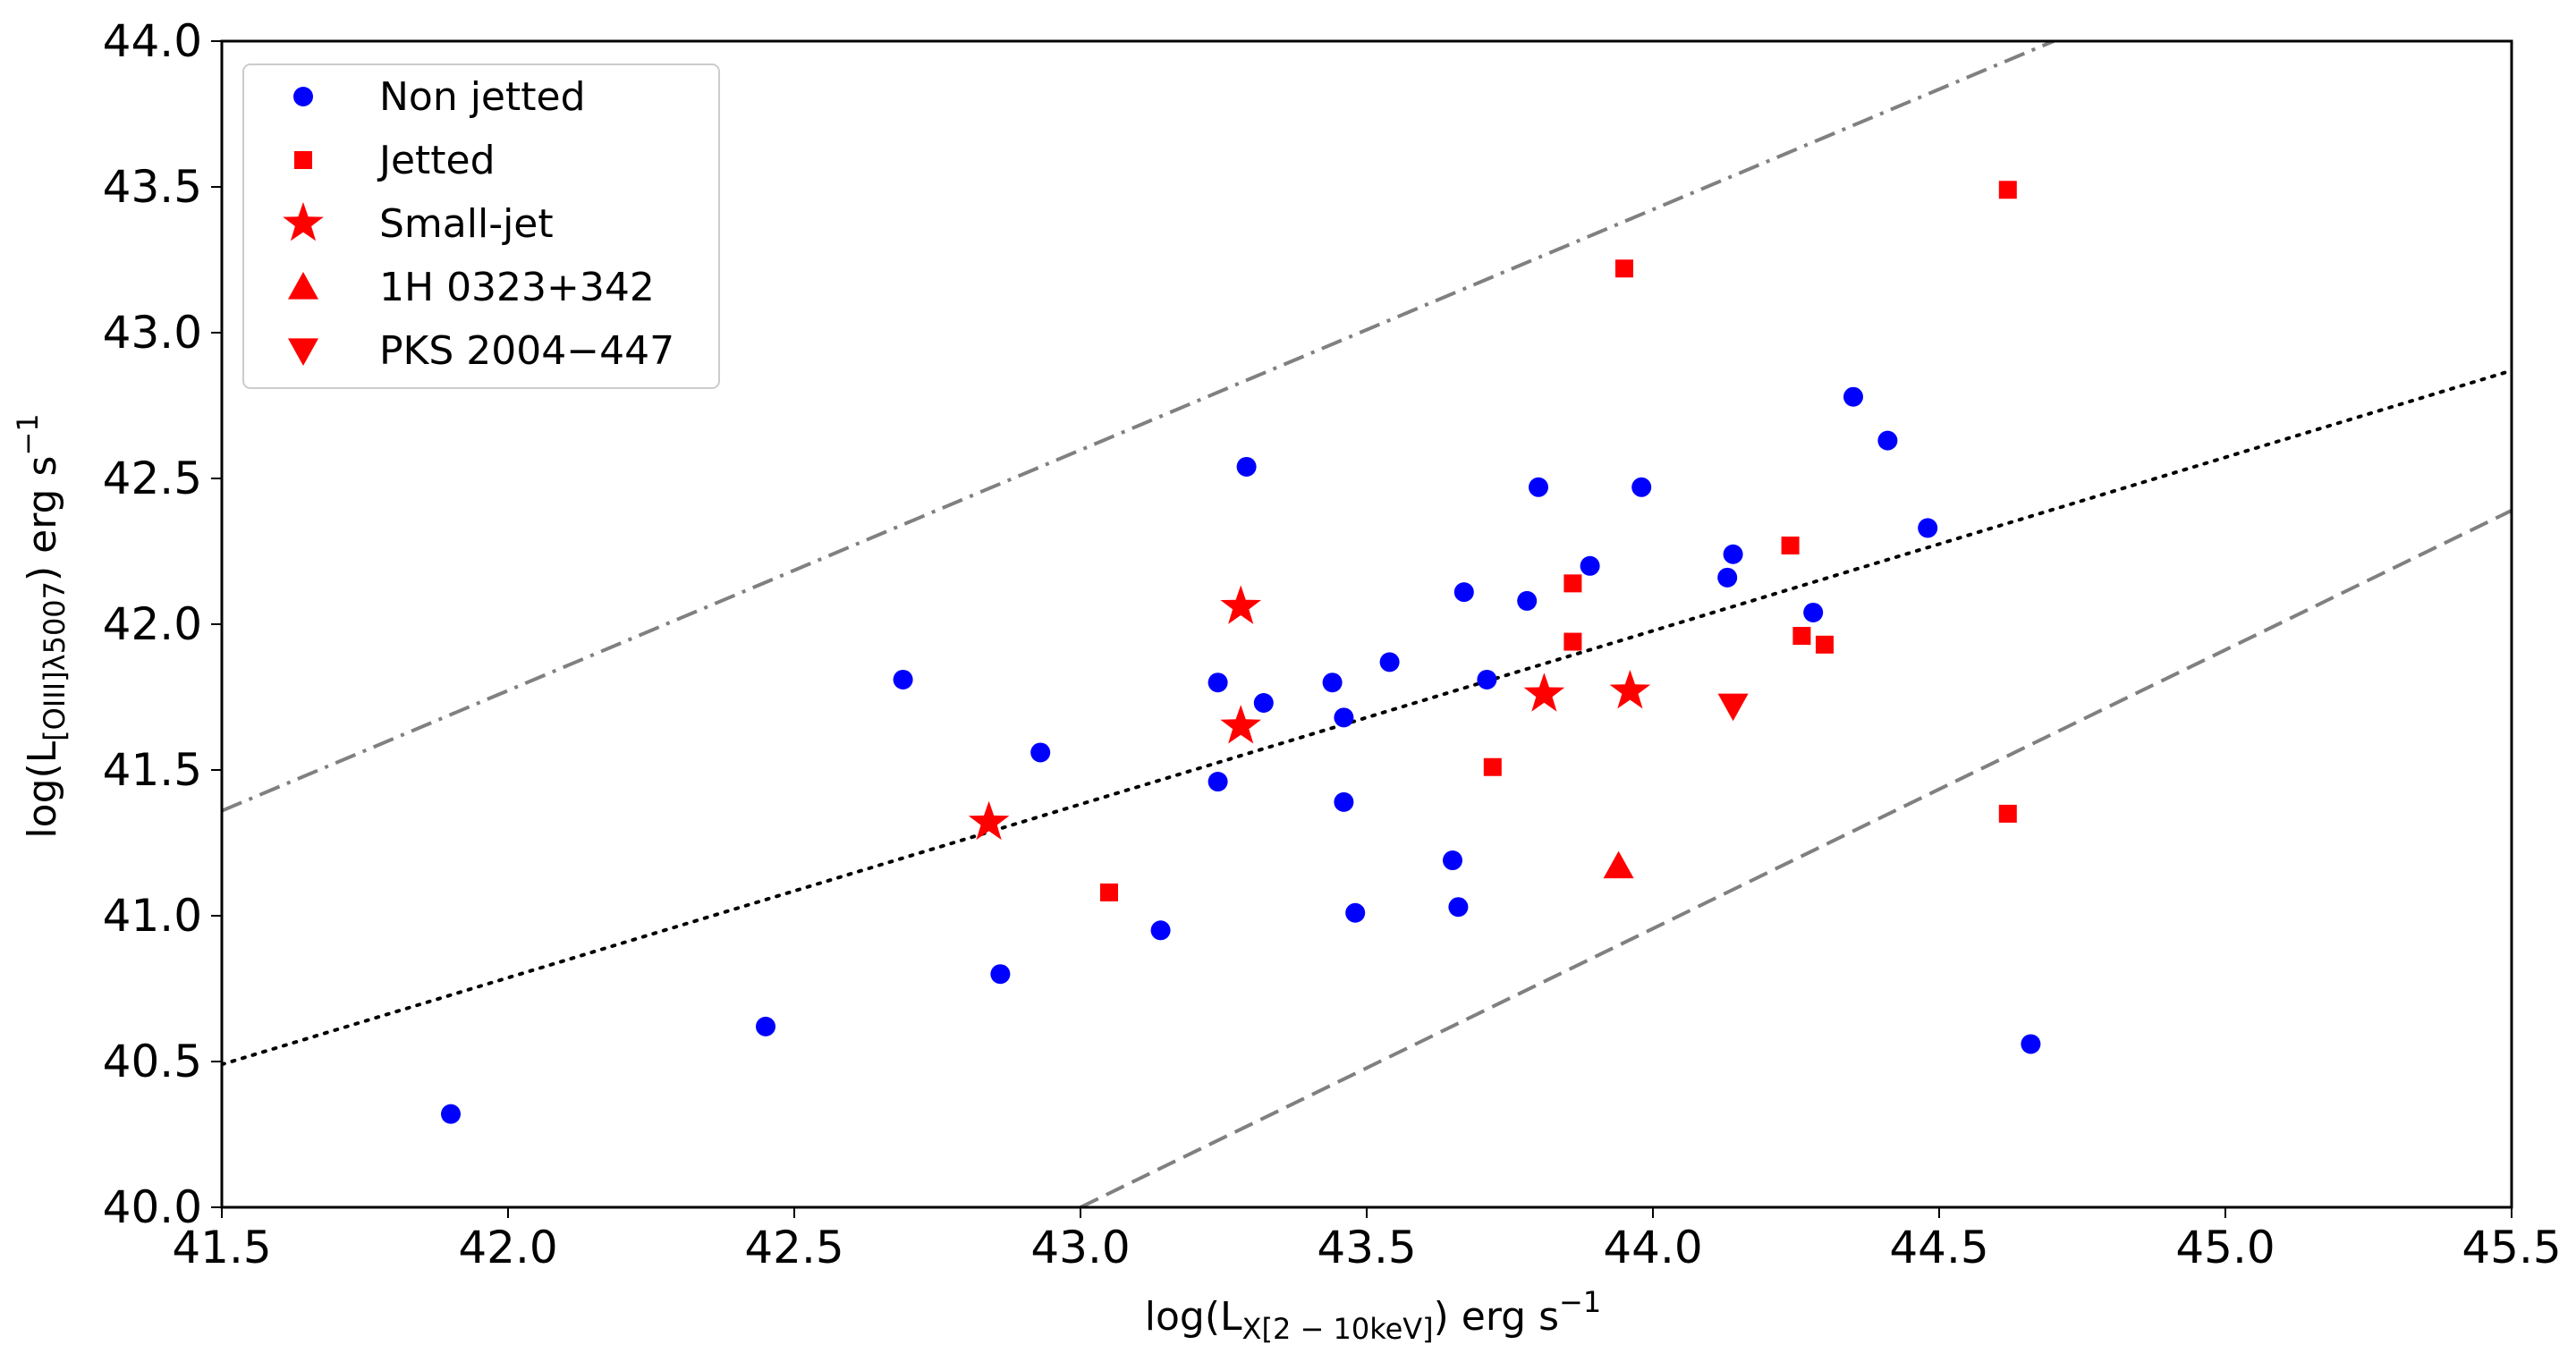  Describe the element at coordinates (1733, 707) in the screenshot. I see `triangle-down-data-point` at that location.